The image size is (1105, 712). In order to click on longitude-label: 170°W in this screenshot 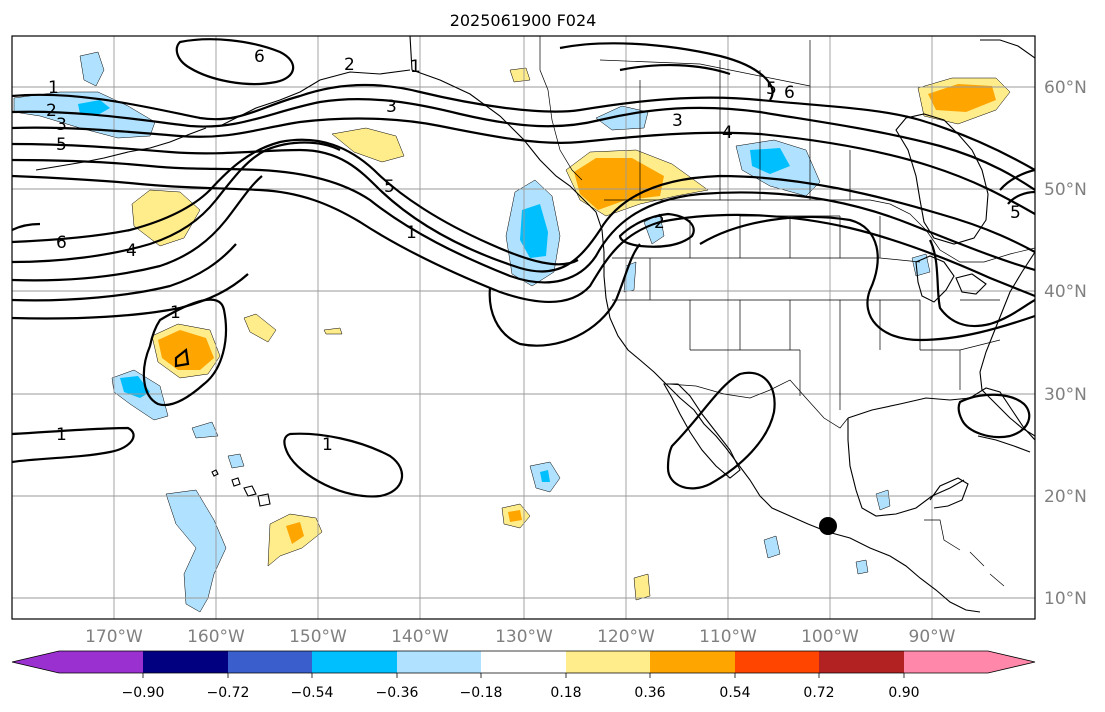, I will do `click(114, 637)`.